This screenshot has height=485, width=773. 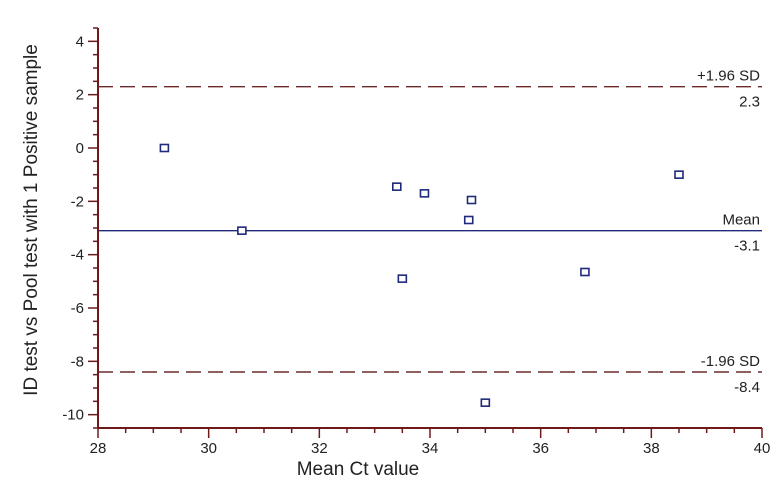 I want to click on x-tick-label: 40, so click(x=762, y=448).